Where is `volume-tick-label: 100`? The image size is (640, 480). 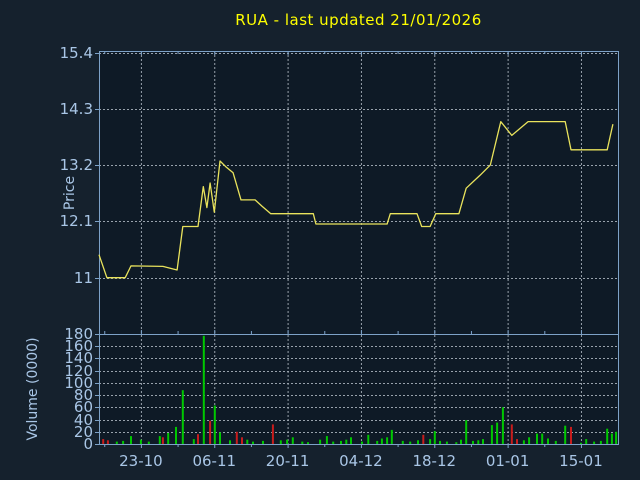
volume-tick-label: 100 is located at coordinates (78, 382).